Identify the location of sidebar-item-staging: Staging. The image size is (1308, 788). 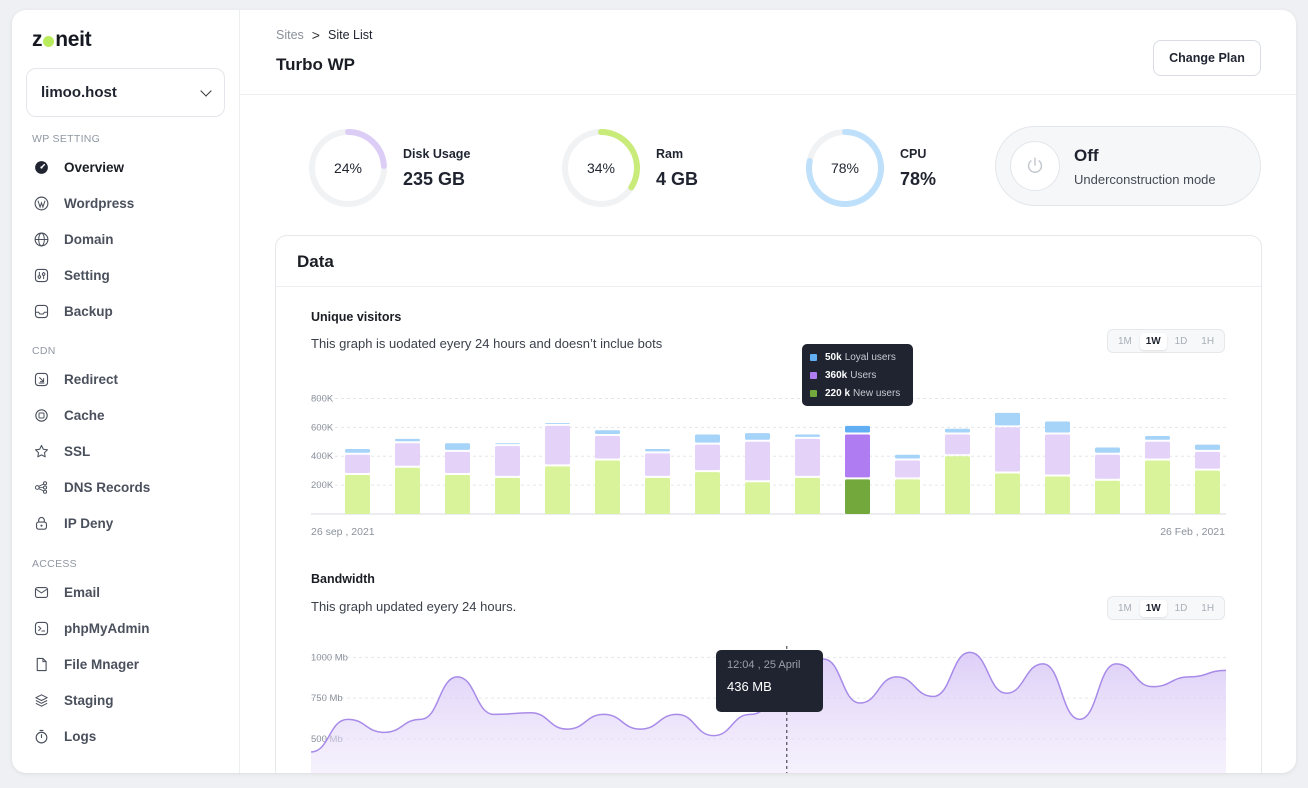
(73, 700).